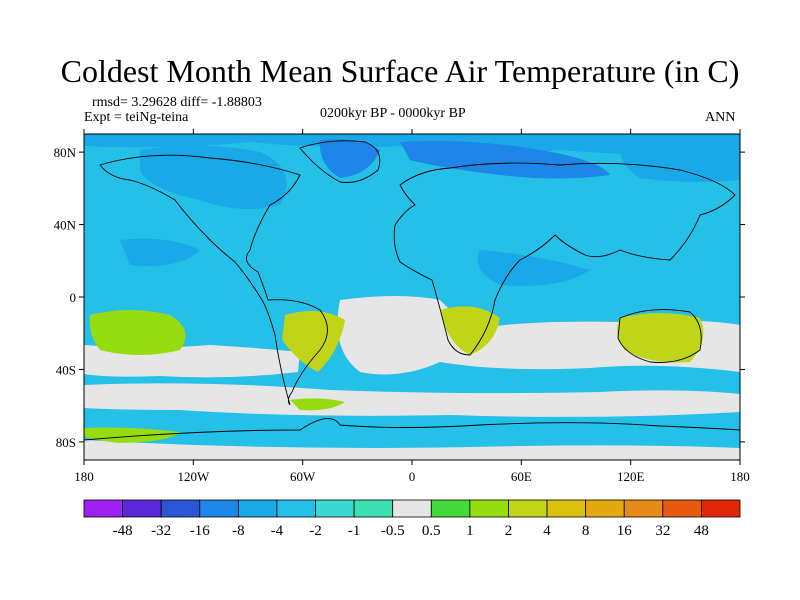 The height and width of the screenshot is (600, 800). What do you see at coordinates (238, 531) in the screenshot?
I see `colorbar-label: -8` at bounding box center [238, 531].